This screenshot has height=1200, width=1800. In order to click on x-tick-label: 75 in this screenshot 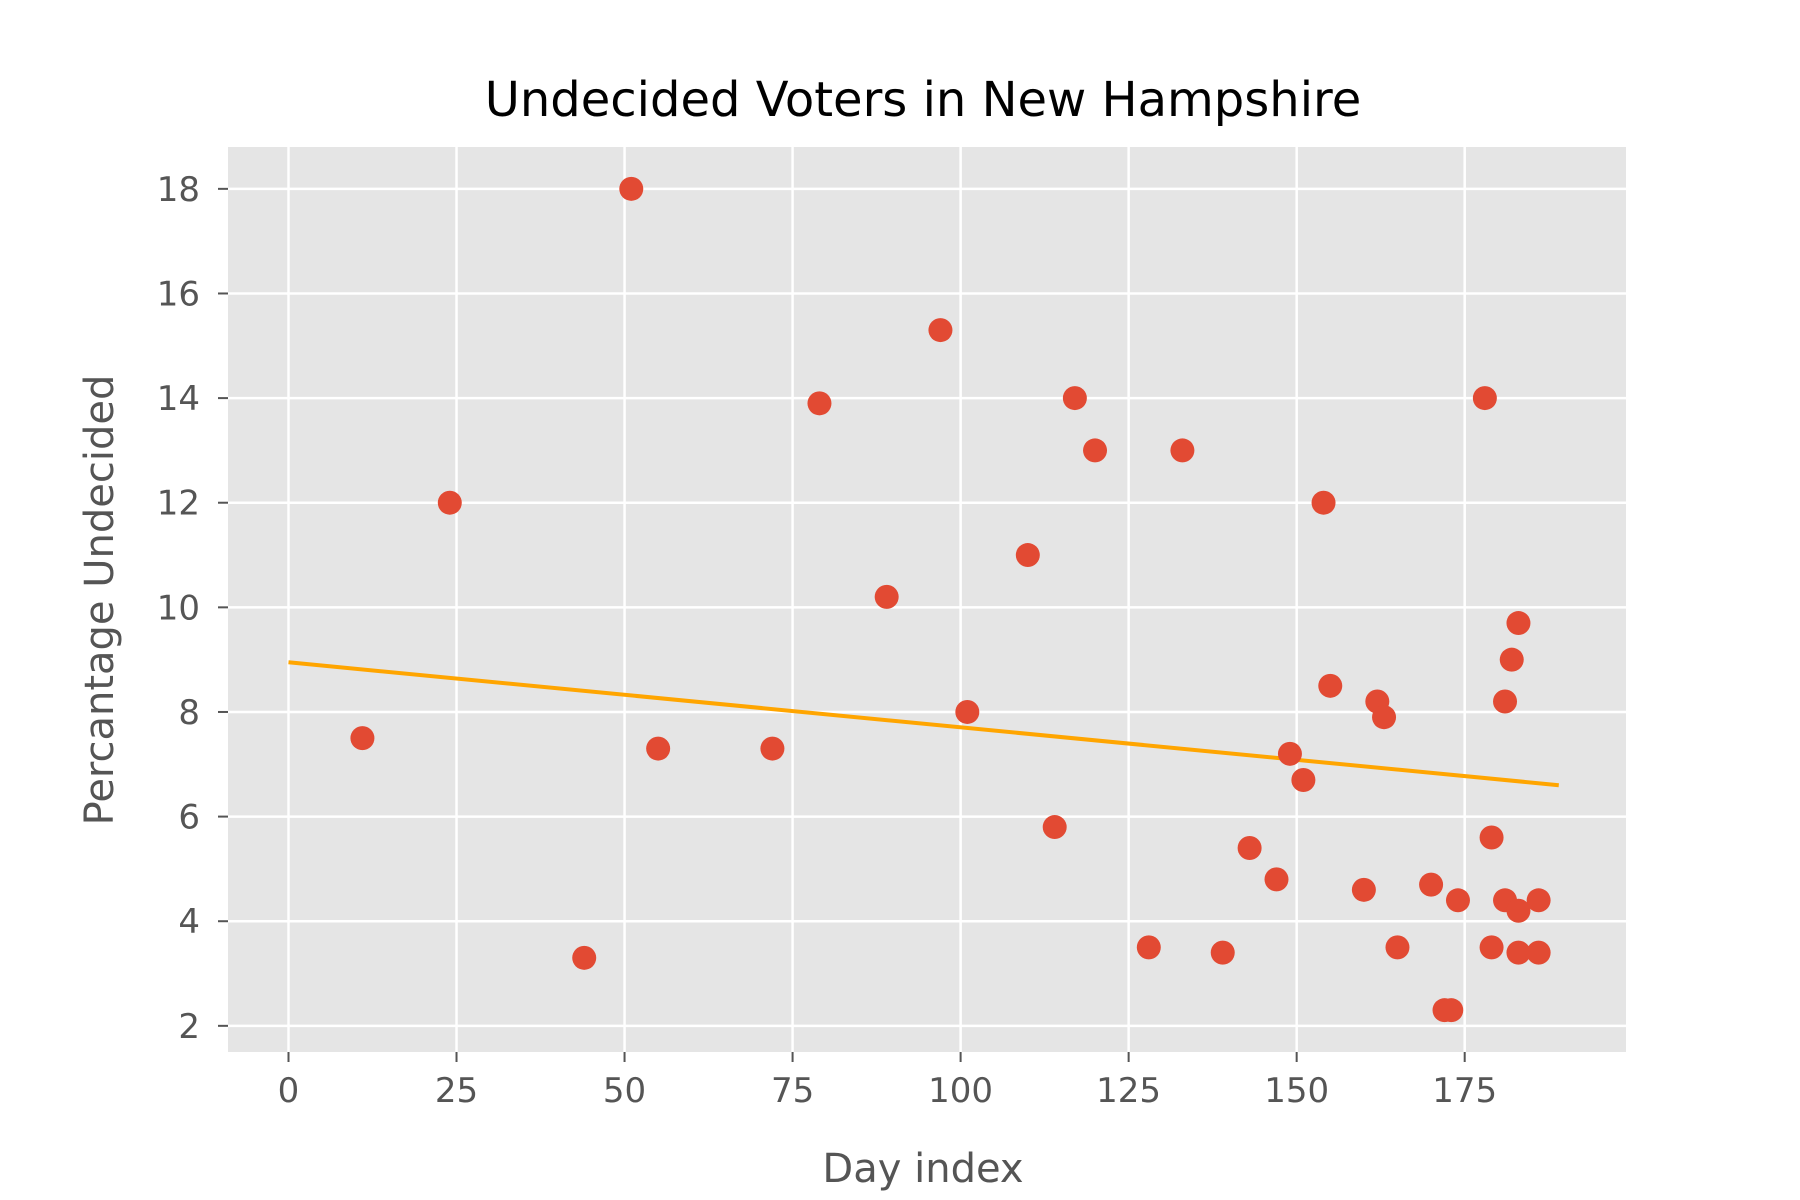, I will do `click(792, 1091)`.